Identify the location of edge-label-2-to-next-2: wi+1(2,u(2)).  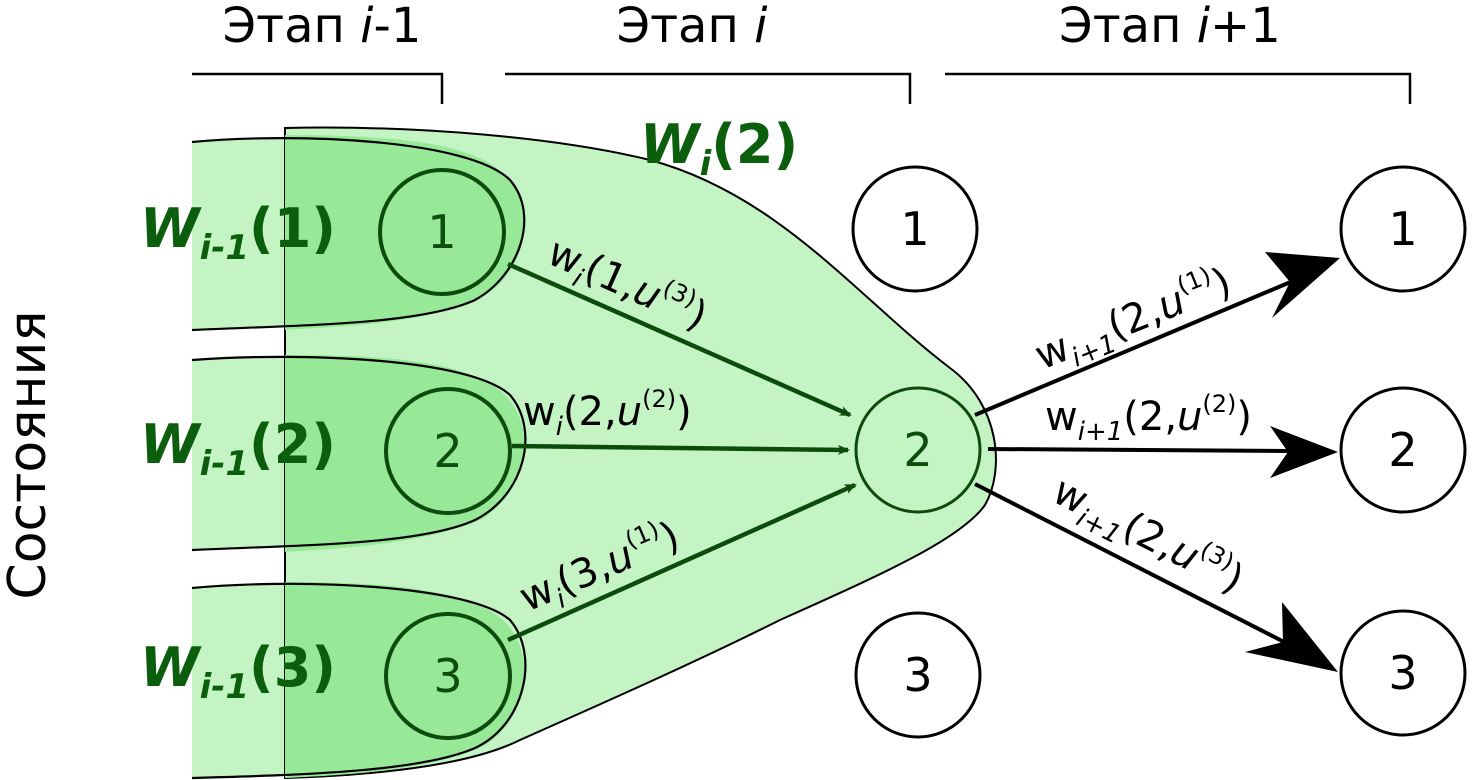
(1148, 418).